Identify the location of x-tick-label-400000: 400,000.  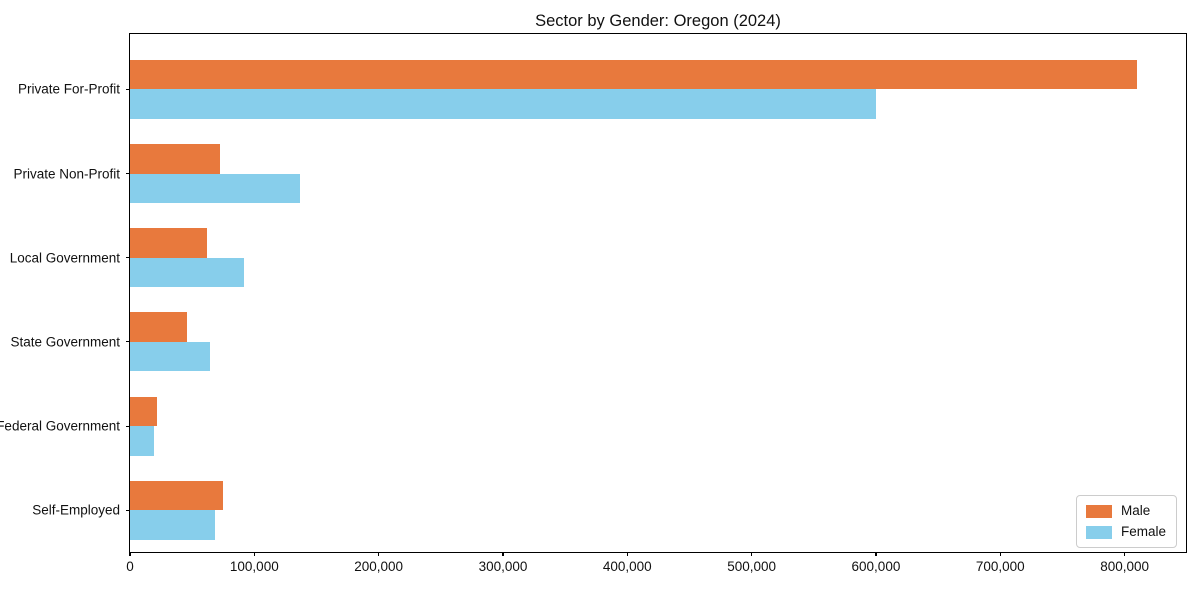
(627, 566).